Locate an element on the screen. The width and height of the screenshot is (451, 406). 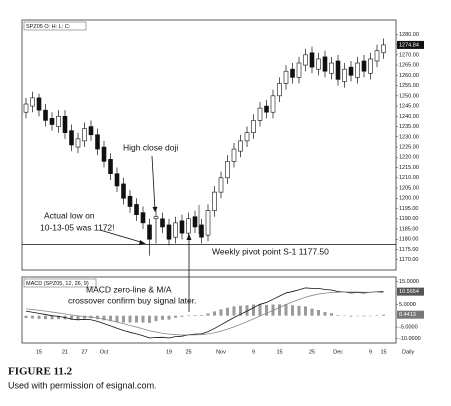
y-tick-label: 1175.00 is located at coordinates (408, 250).